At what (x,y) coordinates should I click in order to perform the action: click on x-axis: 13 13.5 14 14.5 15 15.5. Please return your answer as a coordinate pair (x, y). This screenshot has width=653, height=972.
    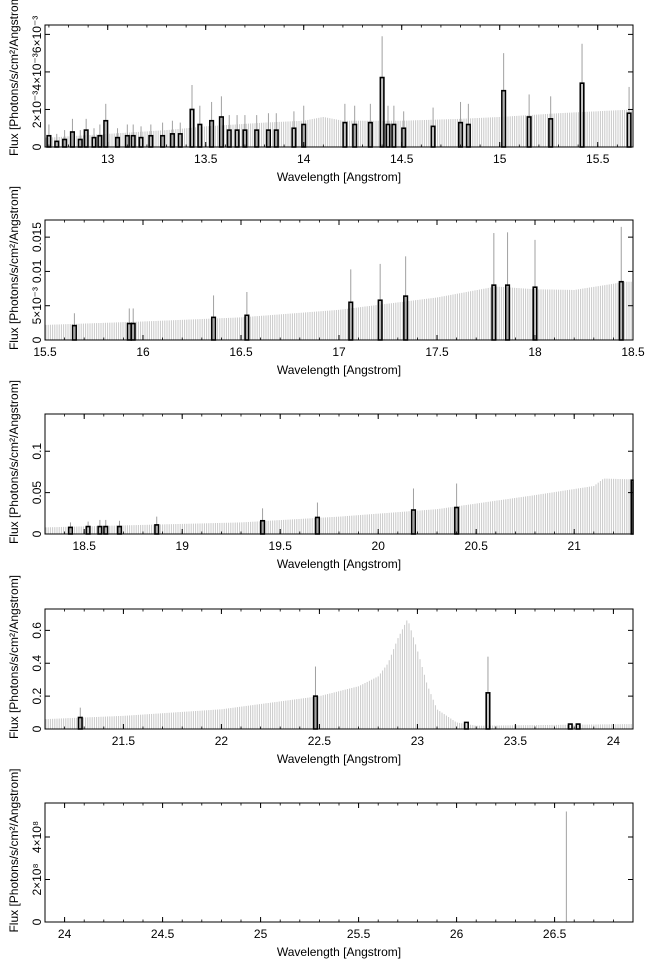
    Looking at the image, I should click on (333, 95).